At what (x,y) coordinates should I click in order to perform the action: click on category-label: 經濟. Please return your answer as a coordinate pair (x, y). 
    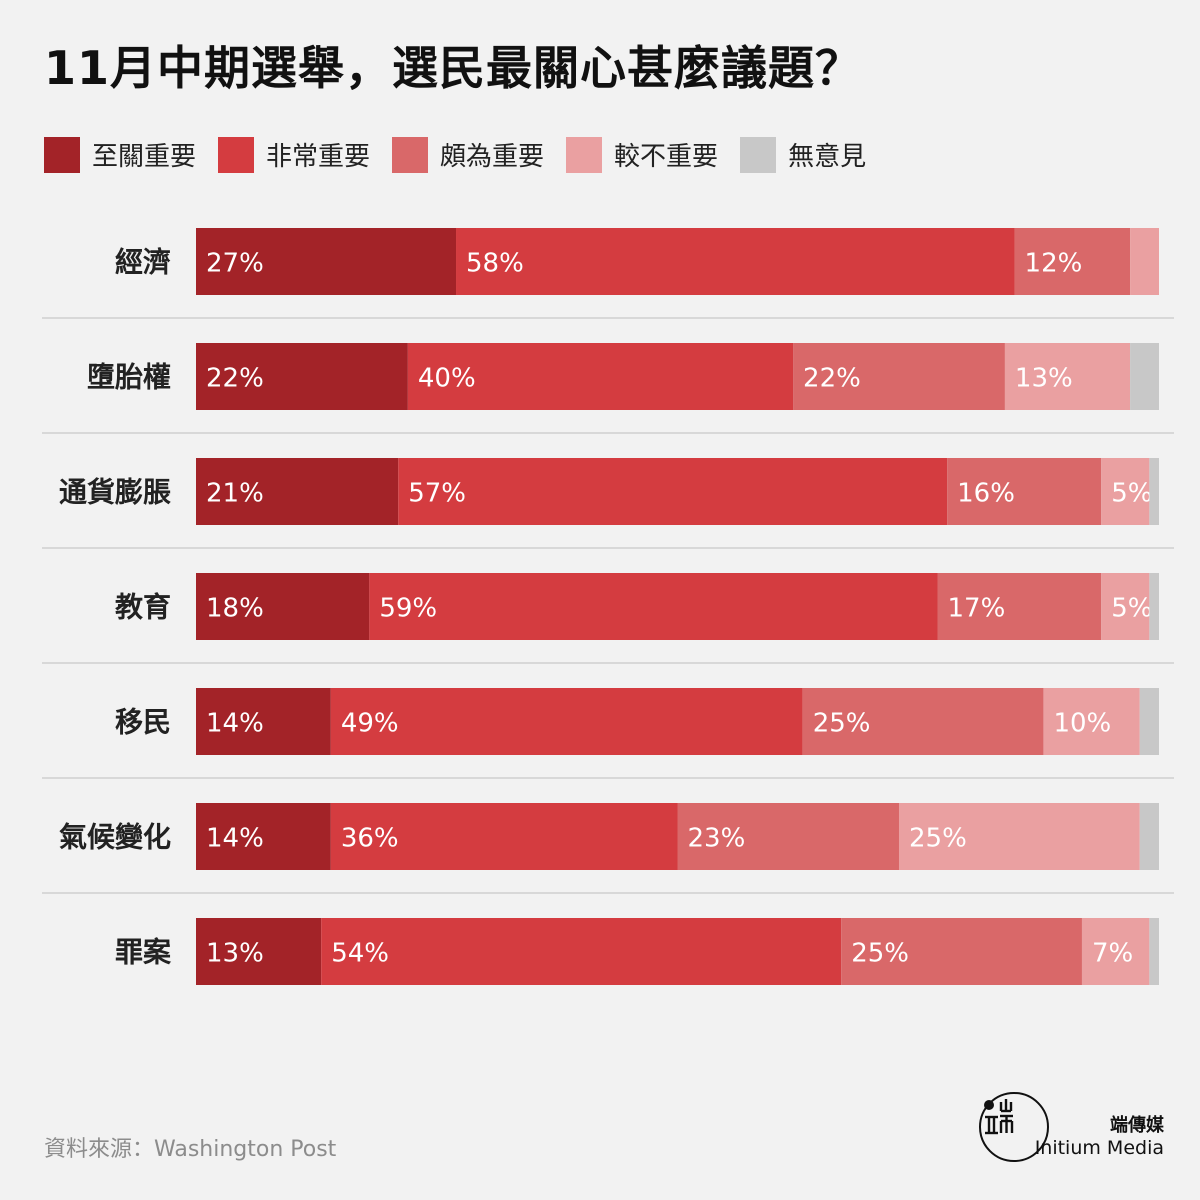
    Looking at the image, I should click on (143, 262).